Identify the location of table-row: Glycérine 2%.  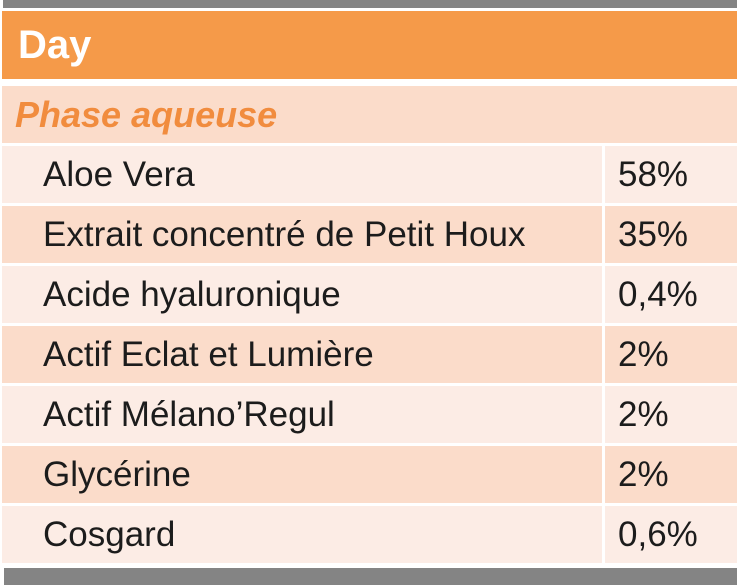
(369, 474).